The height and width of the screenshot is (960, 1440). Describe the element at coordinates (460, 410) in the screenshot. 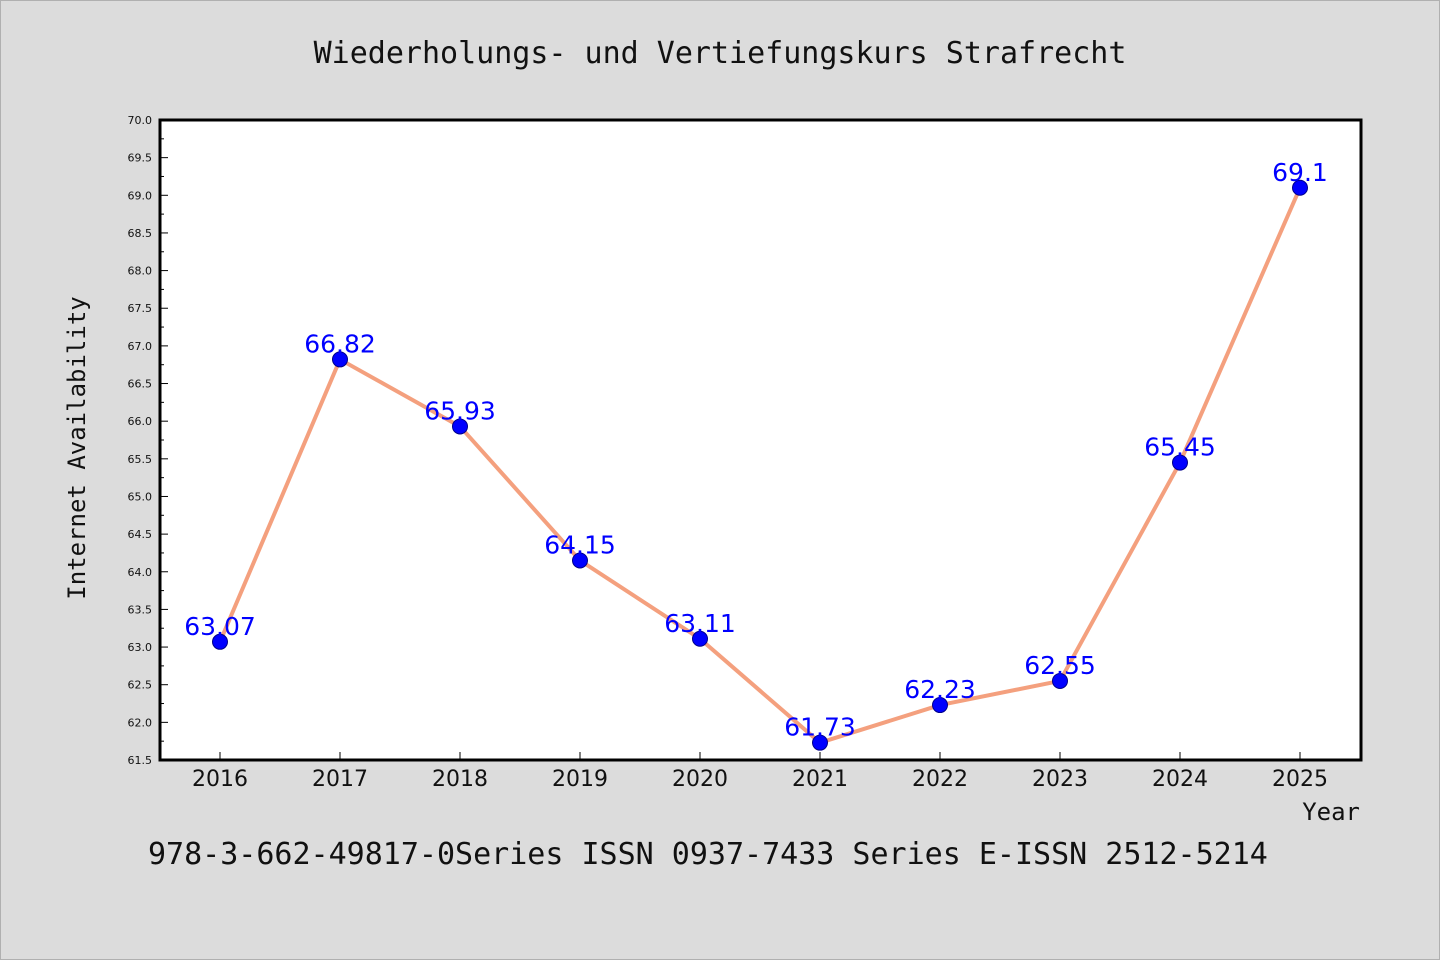

I see `data-label: 65.93` at that location.